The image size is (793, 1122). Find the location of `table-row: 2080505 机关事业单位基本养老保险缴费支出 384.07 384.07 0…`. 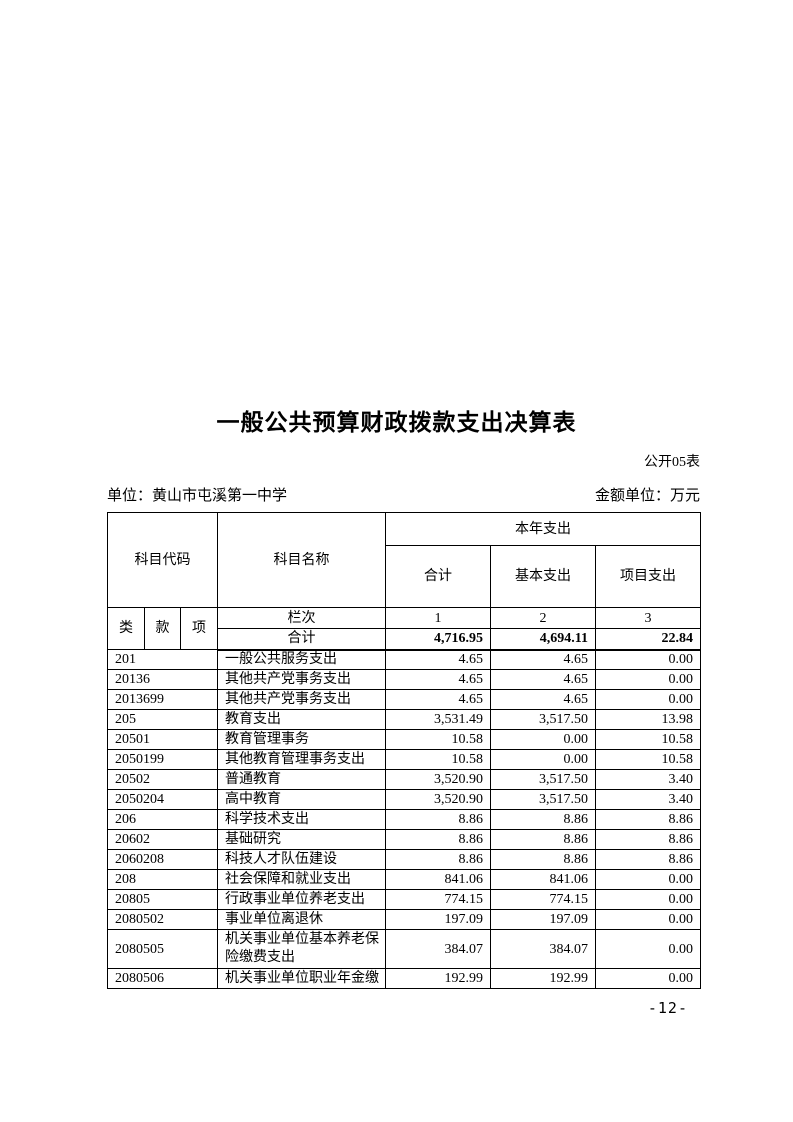

table-row: 2080505 机关事业单位基本养老保险缴费支出 384.07 384.07 0… is located at coordinates (404, 949).